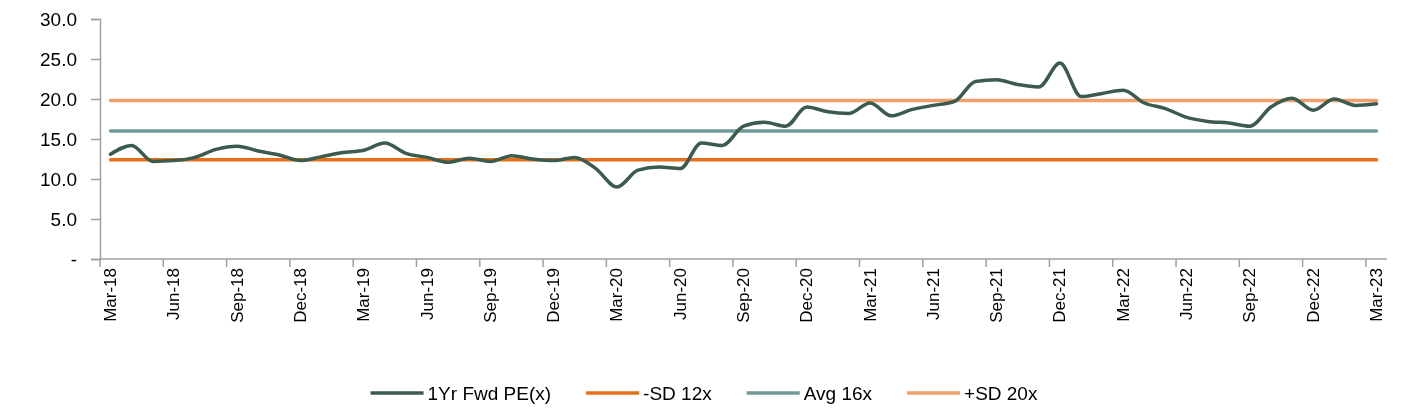  I want to click on x-tick-label: Mar-21, so click(870, 295).